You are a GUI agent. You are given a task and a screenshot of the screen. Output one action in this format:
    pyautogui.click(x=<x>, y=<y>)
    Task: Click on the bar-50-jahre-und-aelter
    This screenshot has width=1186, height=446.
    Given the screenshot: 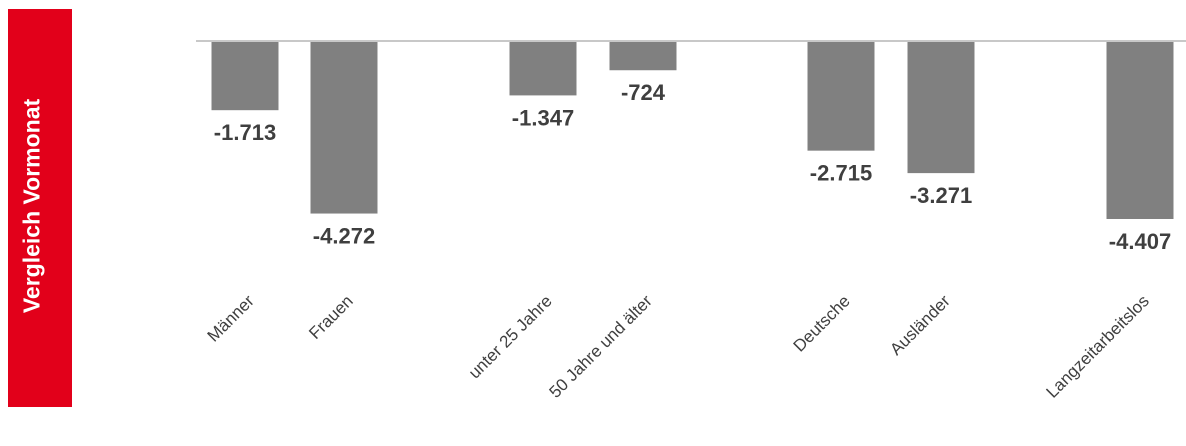 What is the action you would take?
    pyautogui.click(x=643, y=56)
    